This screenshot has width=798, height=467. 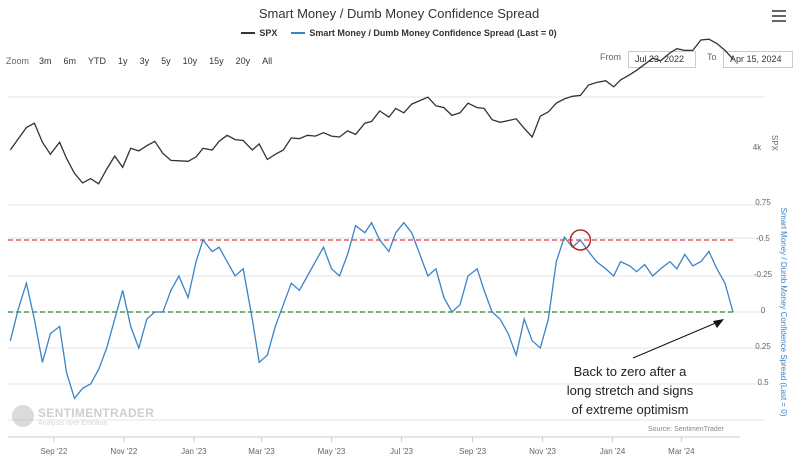 I want to click on watermark: SENTIMENTRADER Analysis over Emotion, so click(x=83, y=416).